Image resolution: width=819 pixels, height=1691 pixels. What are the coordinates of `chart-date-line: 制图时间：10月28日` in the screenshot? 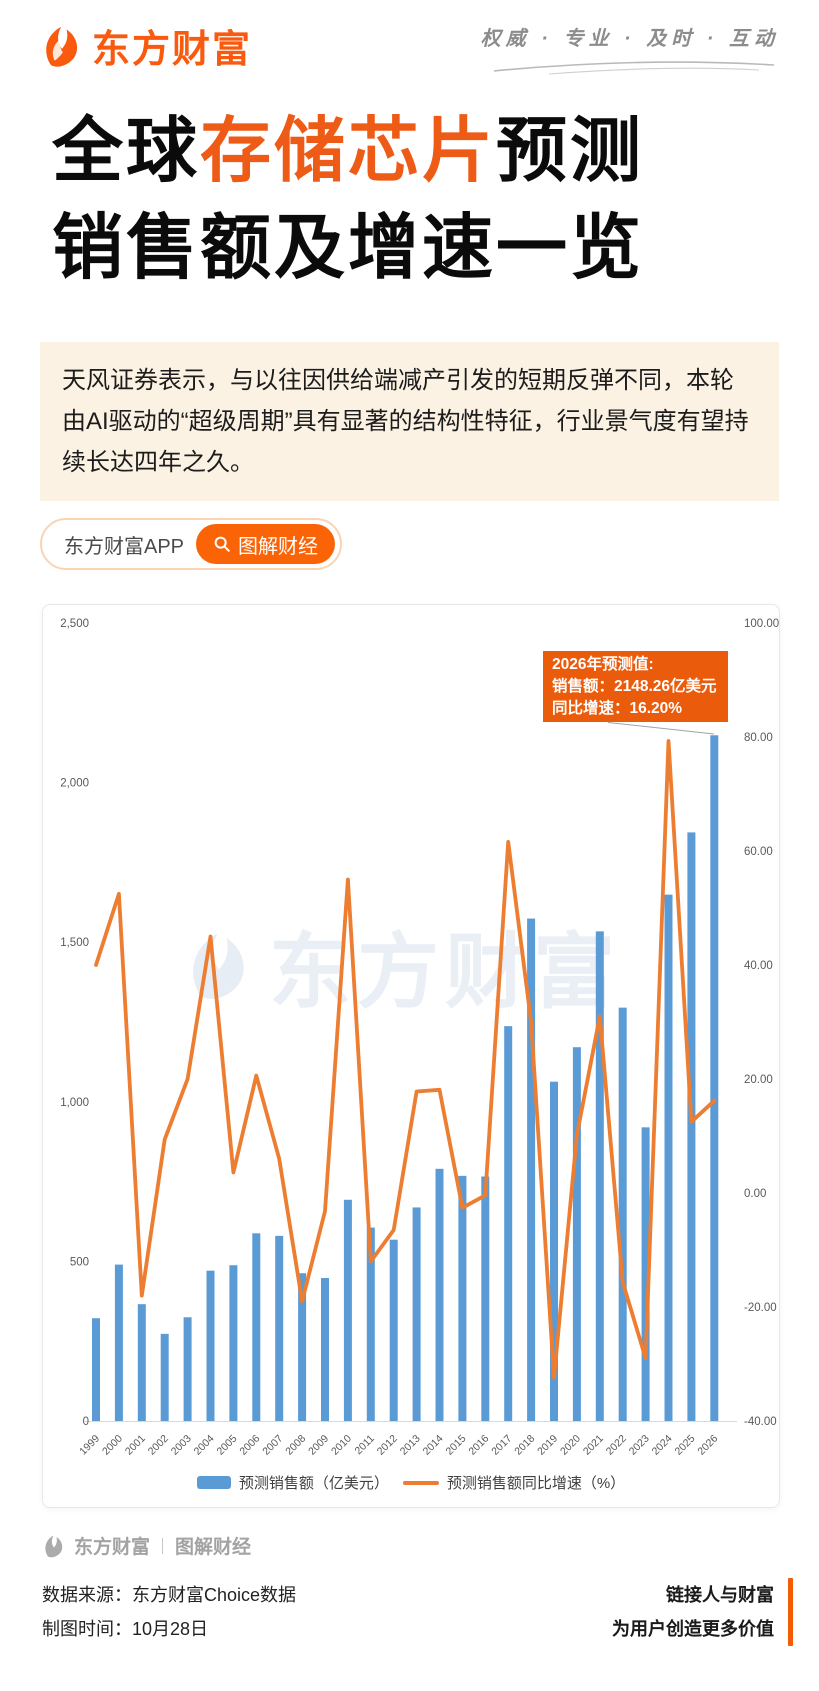 It's located at (125, 1629).